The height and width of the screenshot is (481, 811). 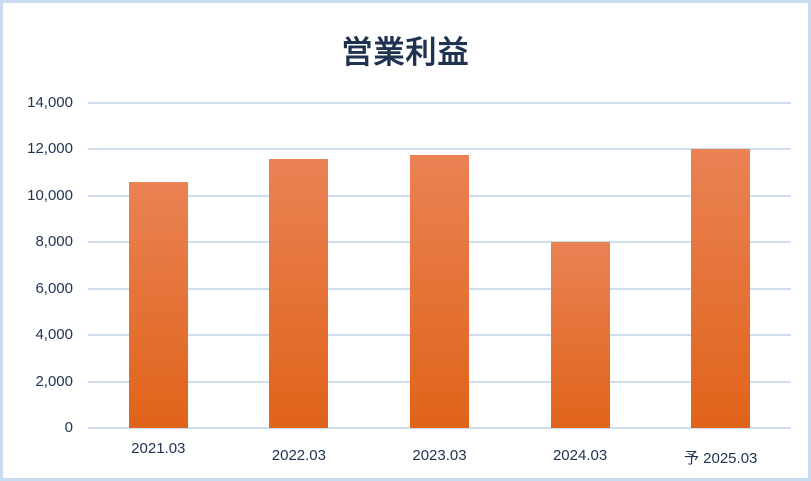 What do you see at coordinates (580, 335) in the screenshot?
I see `bar-2024.03` at bounding box center [580, 335].